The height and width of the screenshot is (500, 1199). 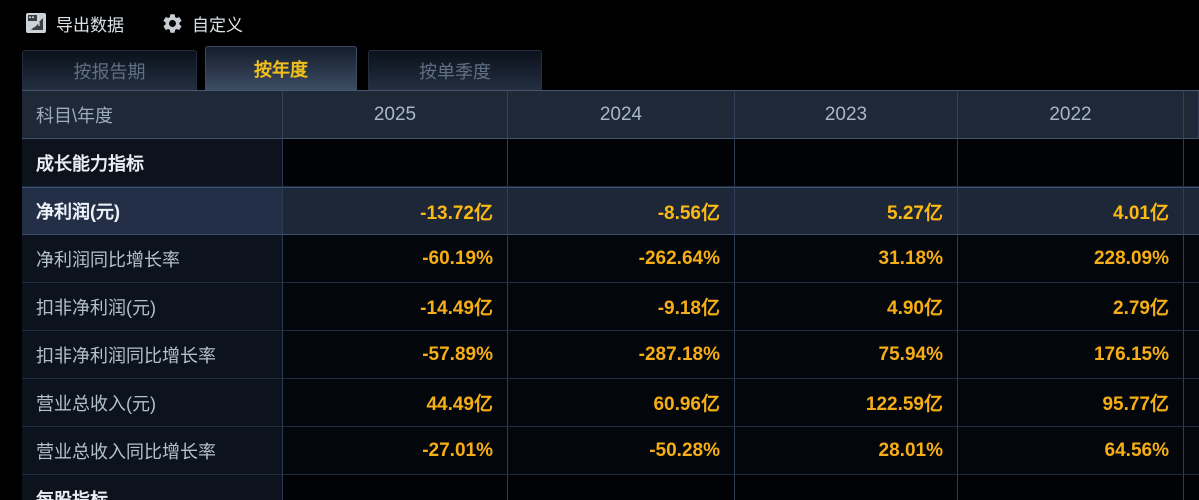 I want to click on cell-value: -287.18%, so click(x=621, y=355).